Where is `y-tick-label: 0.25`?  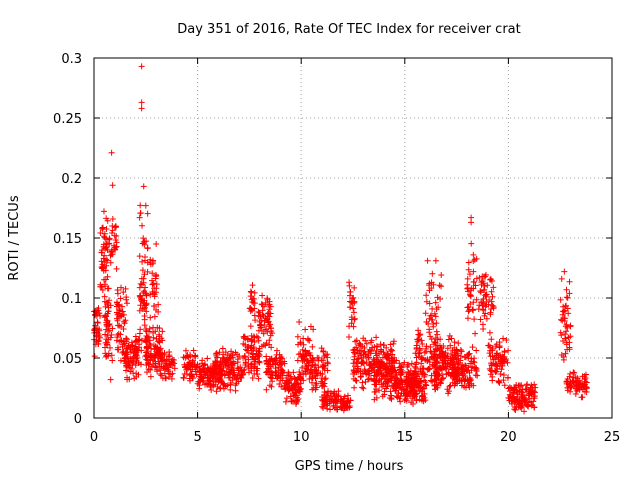
y-tick-label: 0.25 is located at coordinates (67, 119).